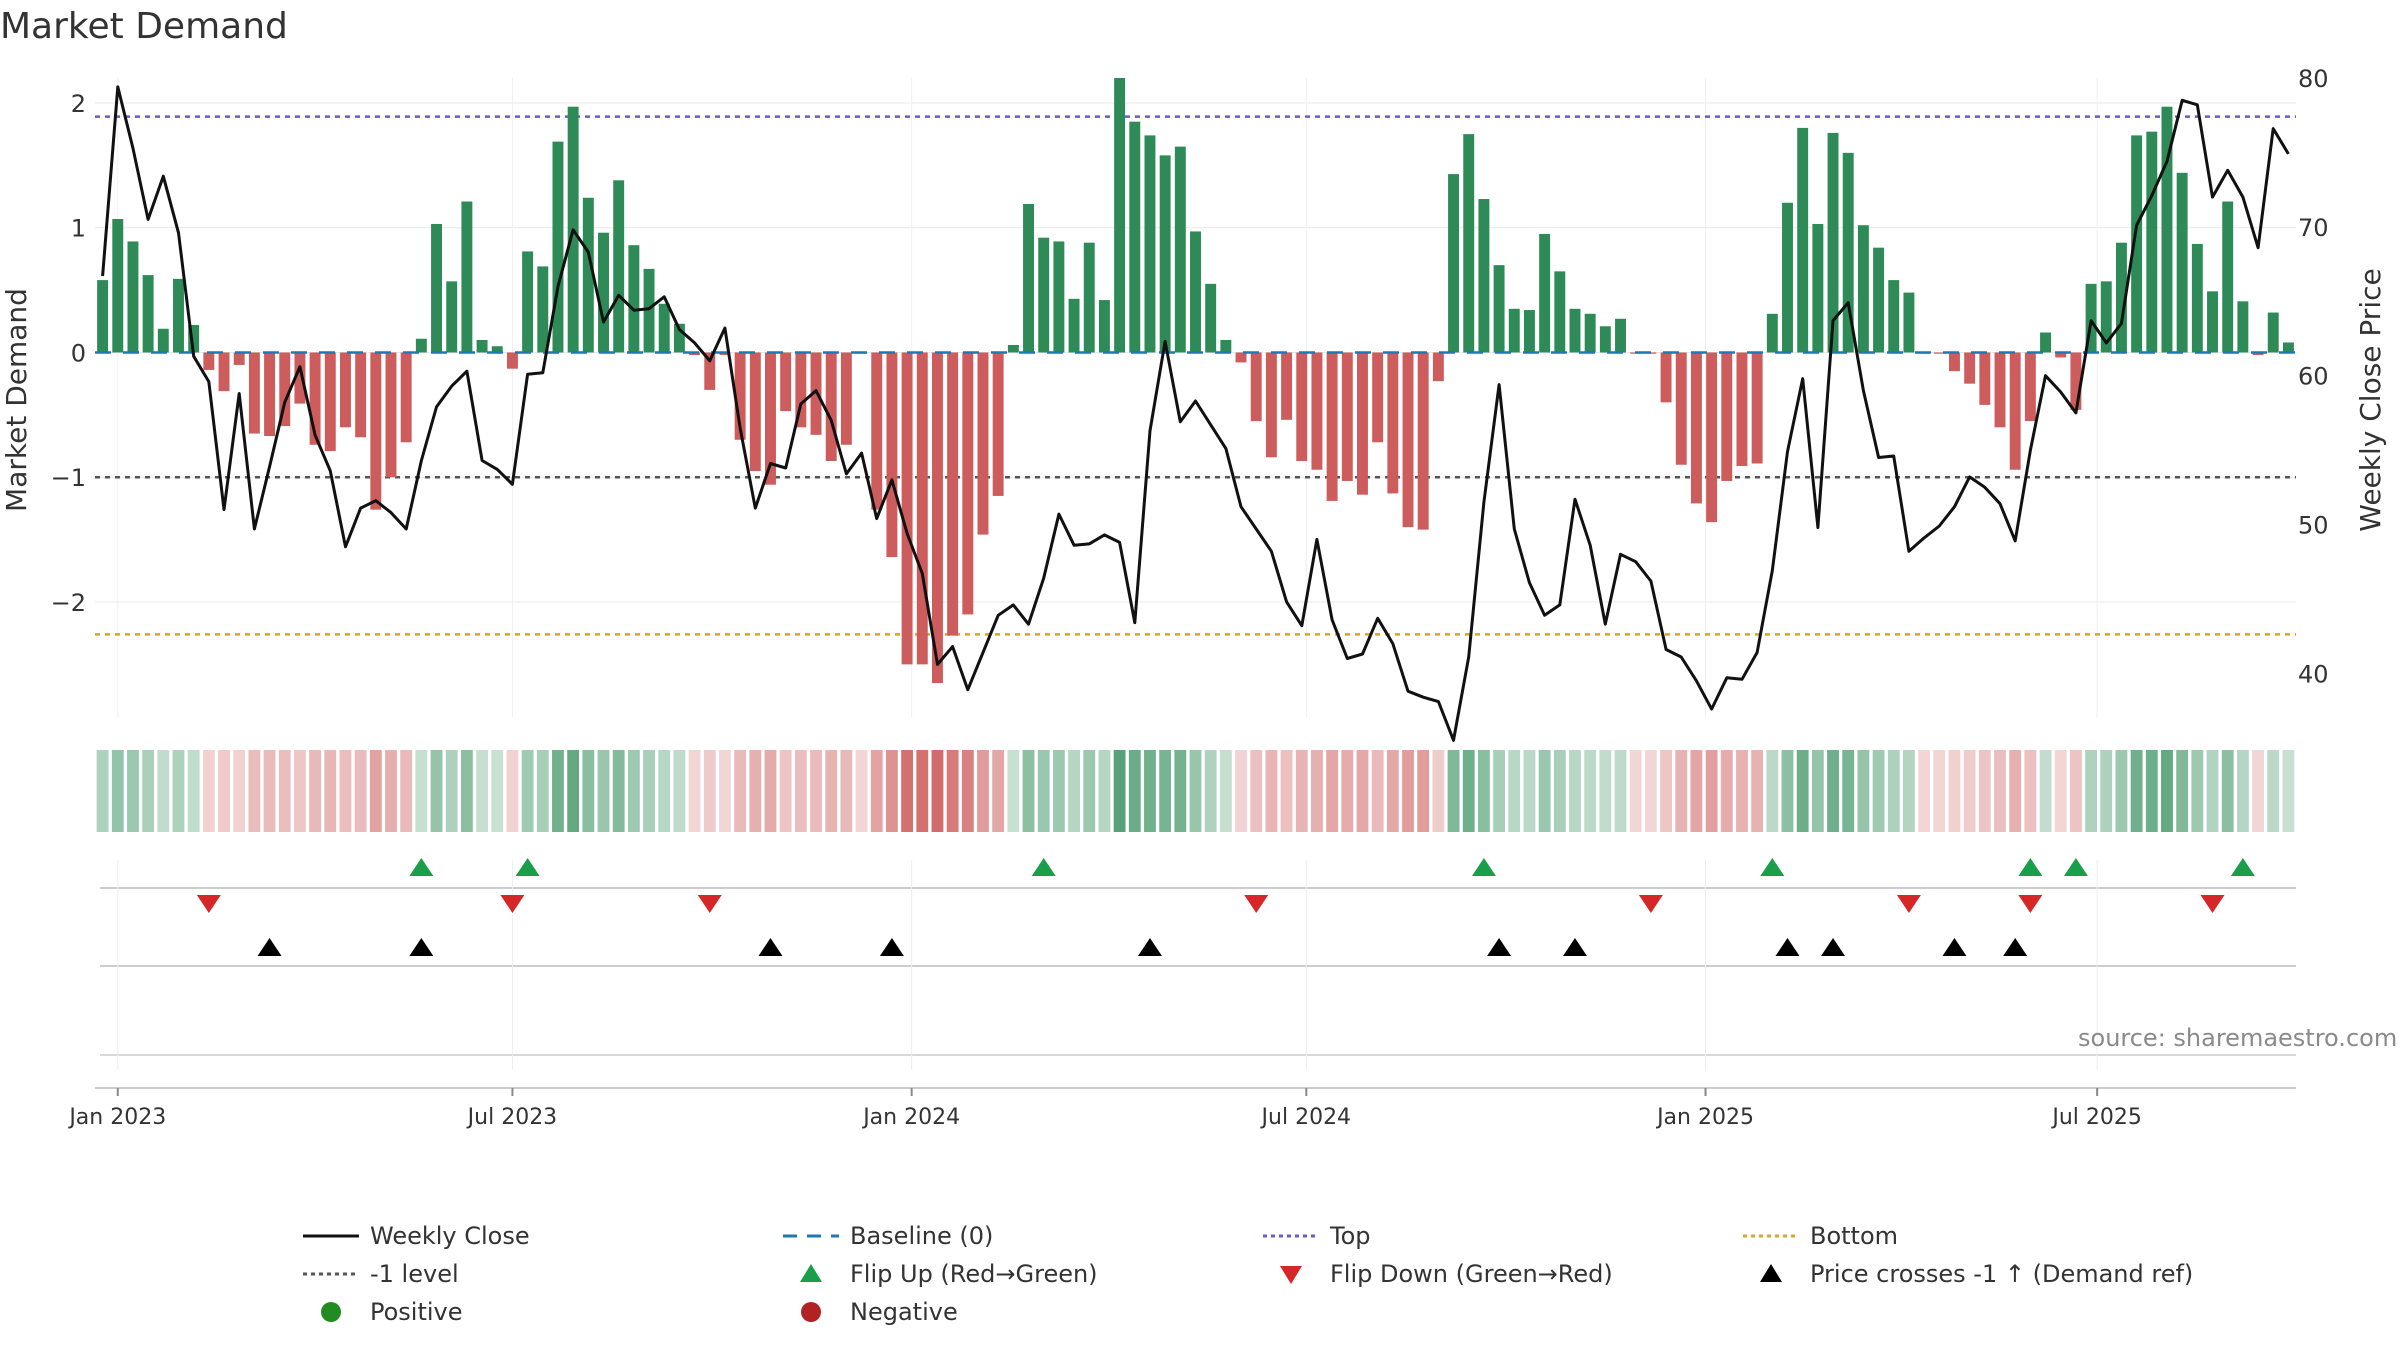 This screenshot has height=1350, width=2400. Describe the element at coordinates (512, 1117) in the screenshot. I see `x-tick-label: Jul 2023` at that location.